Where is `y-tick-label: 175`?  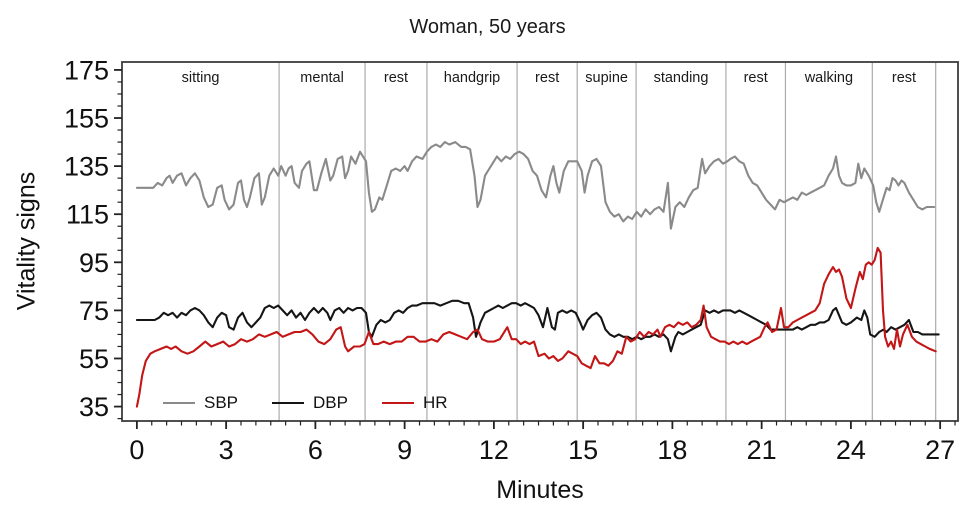
y-tick-label: 175 is located at coordinates (86, 70).